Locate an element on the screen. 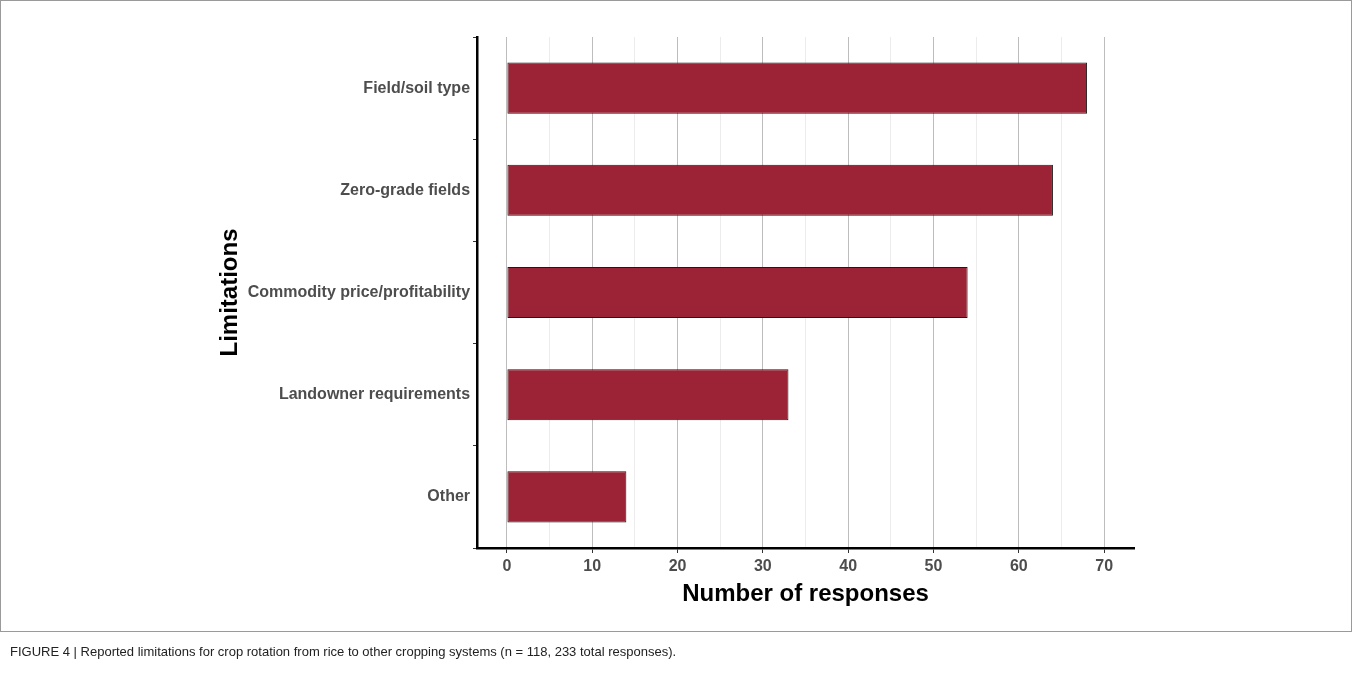  x-tick-label: 70 is located at coordinates (1104, 566).